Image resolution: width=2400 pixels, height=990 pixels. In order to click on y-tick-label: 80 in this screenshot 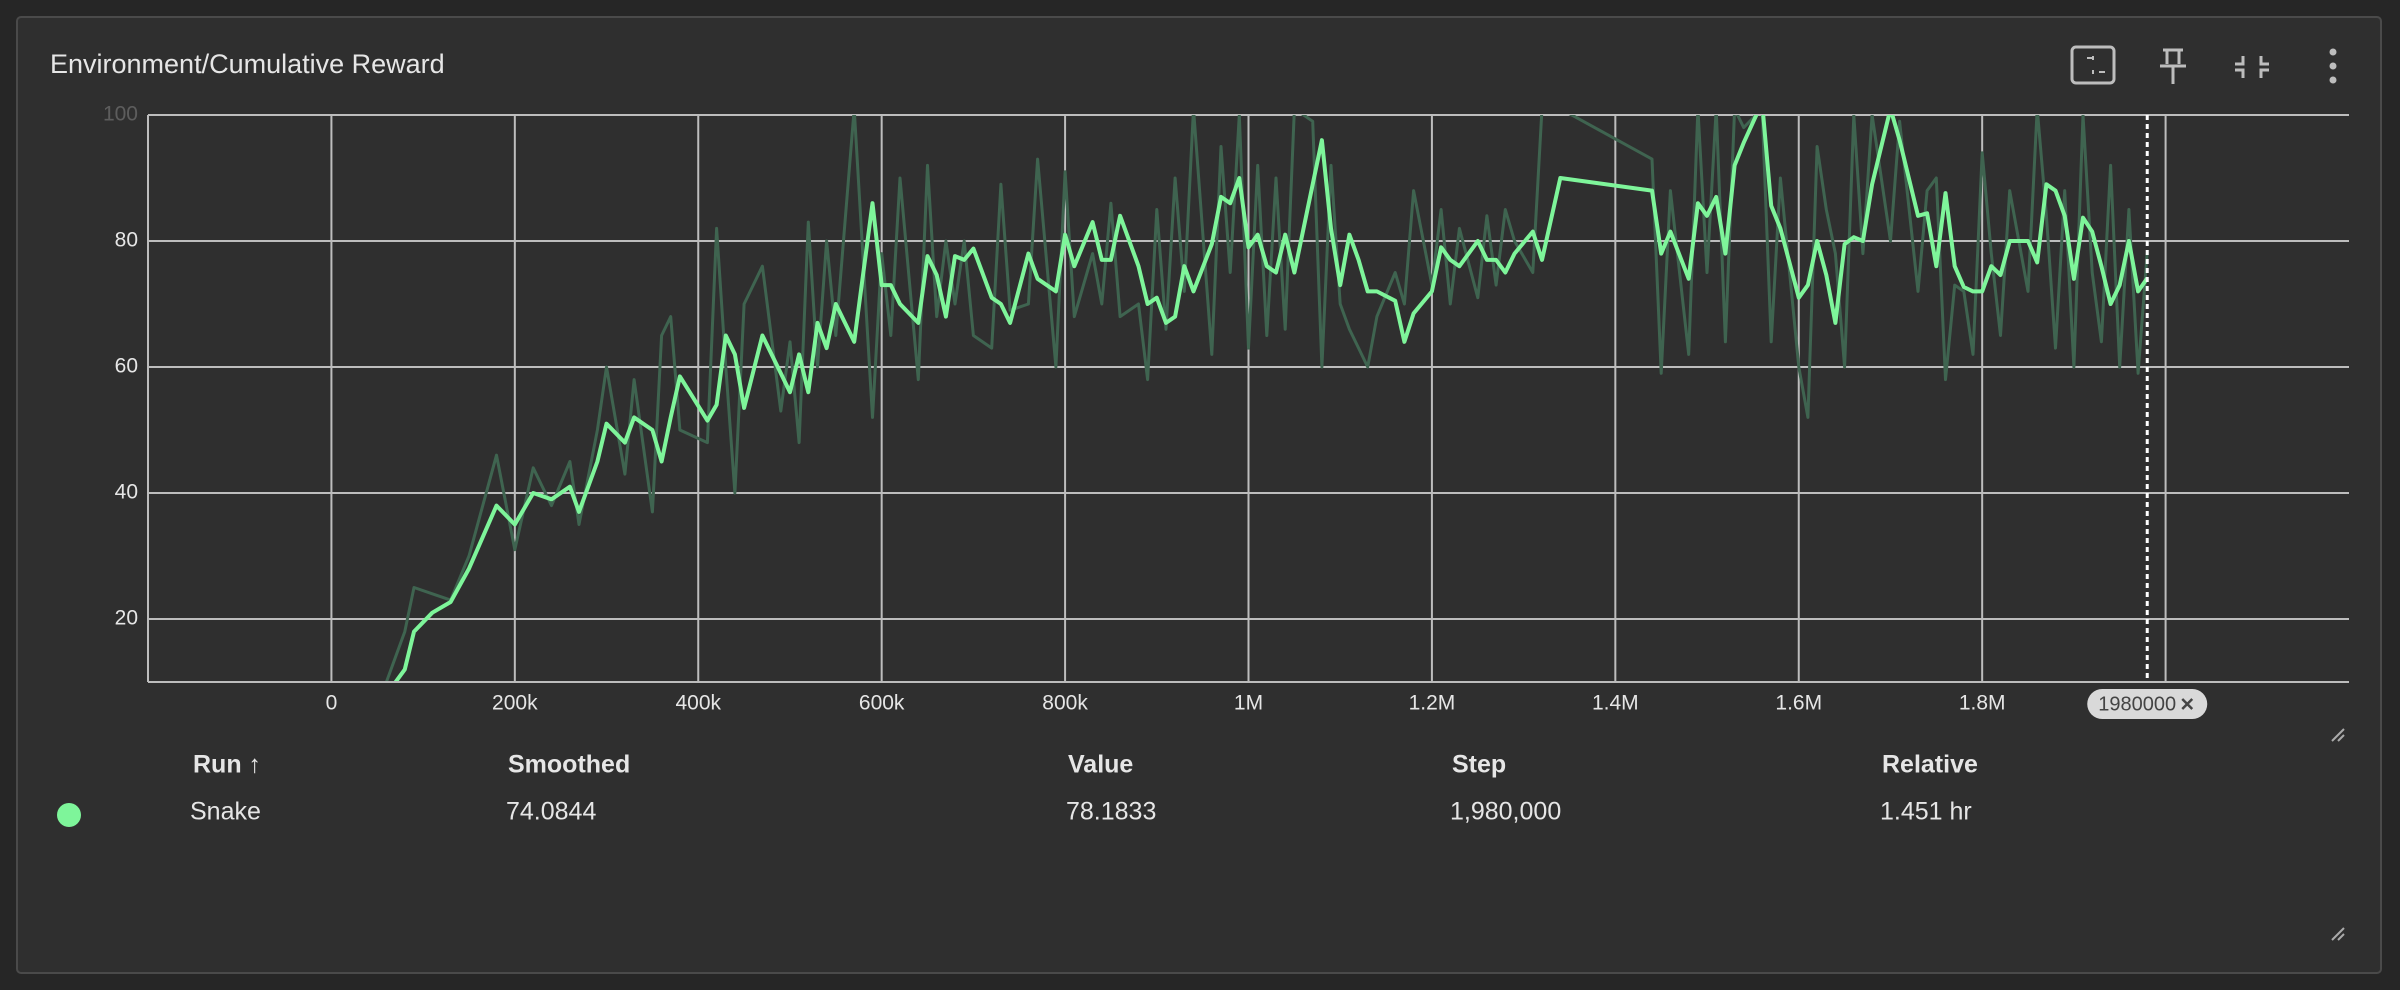, I will do `click(126, 240)`.